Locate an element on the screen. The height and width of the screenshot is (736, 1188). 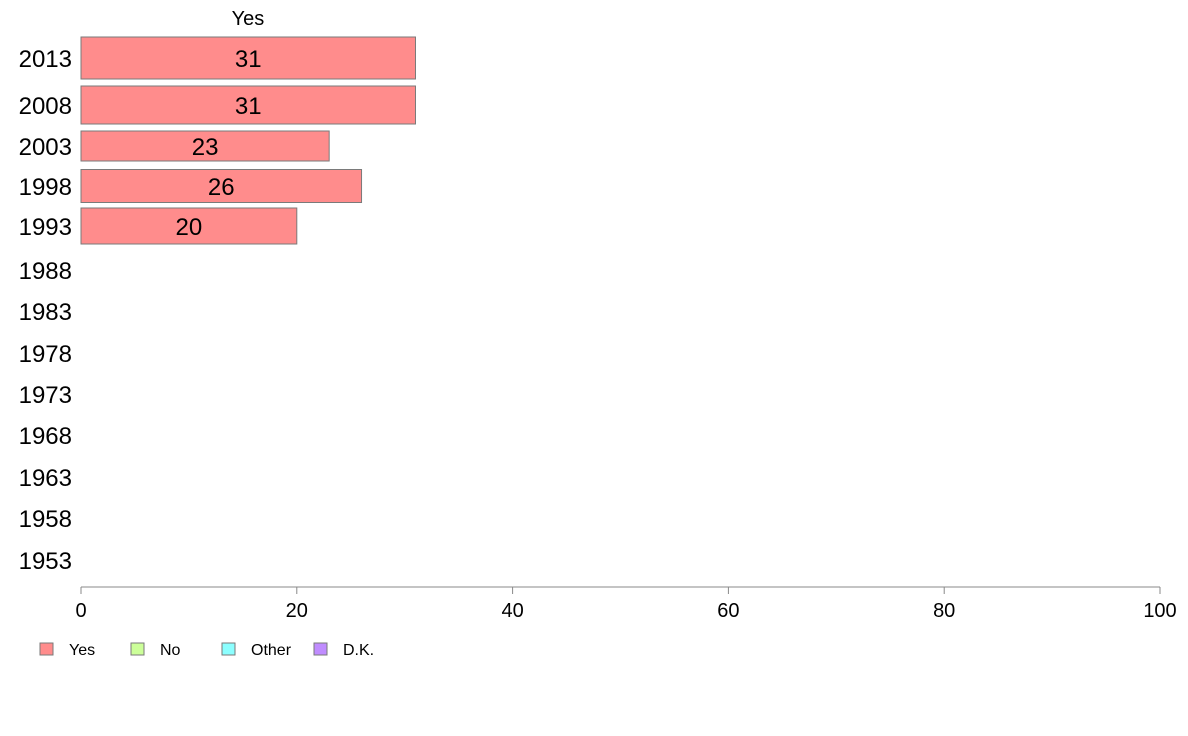
x-tick-label: 60 is located at coordinates (728, 611).